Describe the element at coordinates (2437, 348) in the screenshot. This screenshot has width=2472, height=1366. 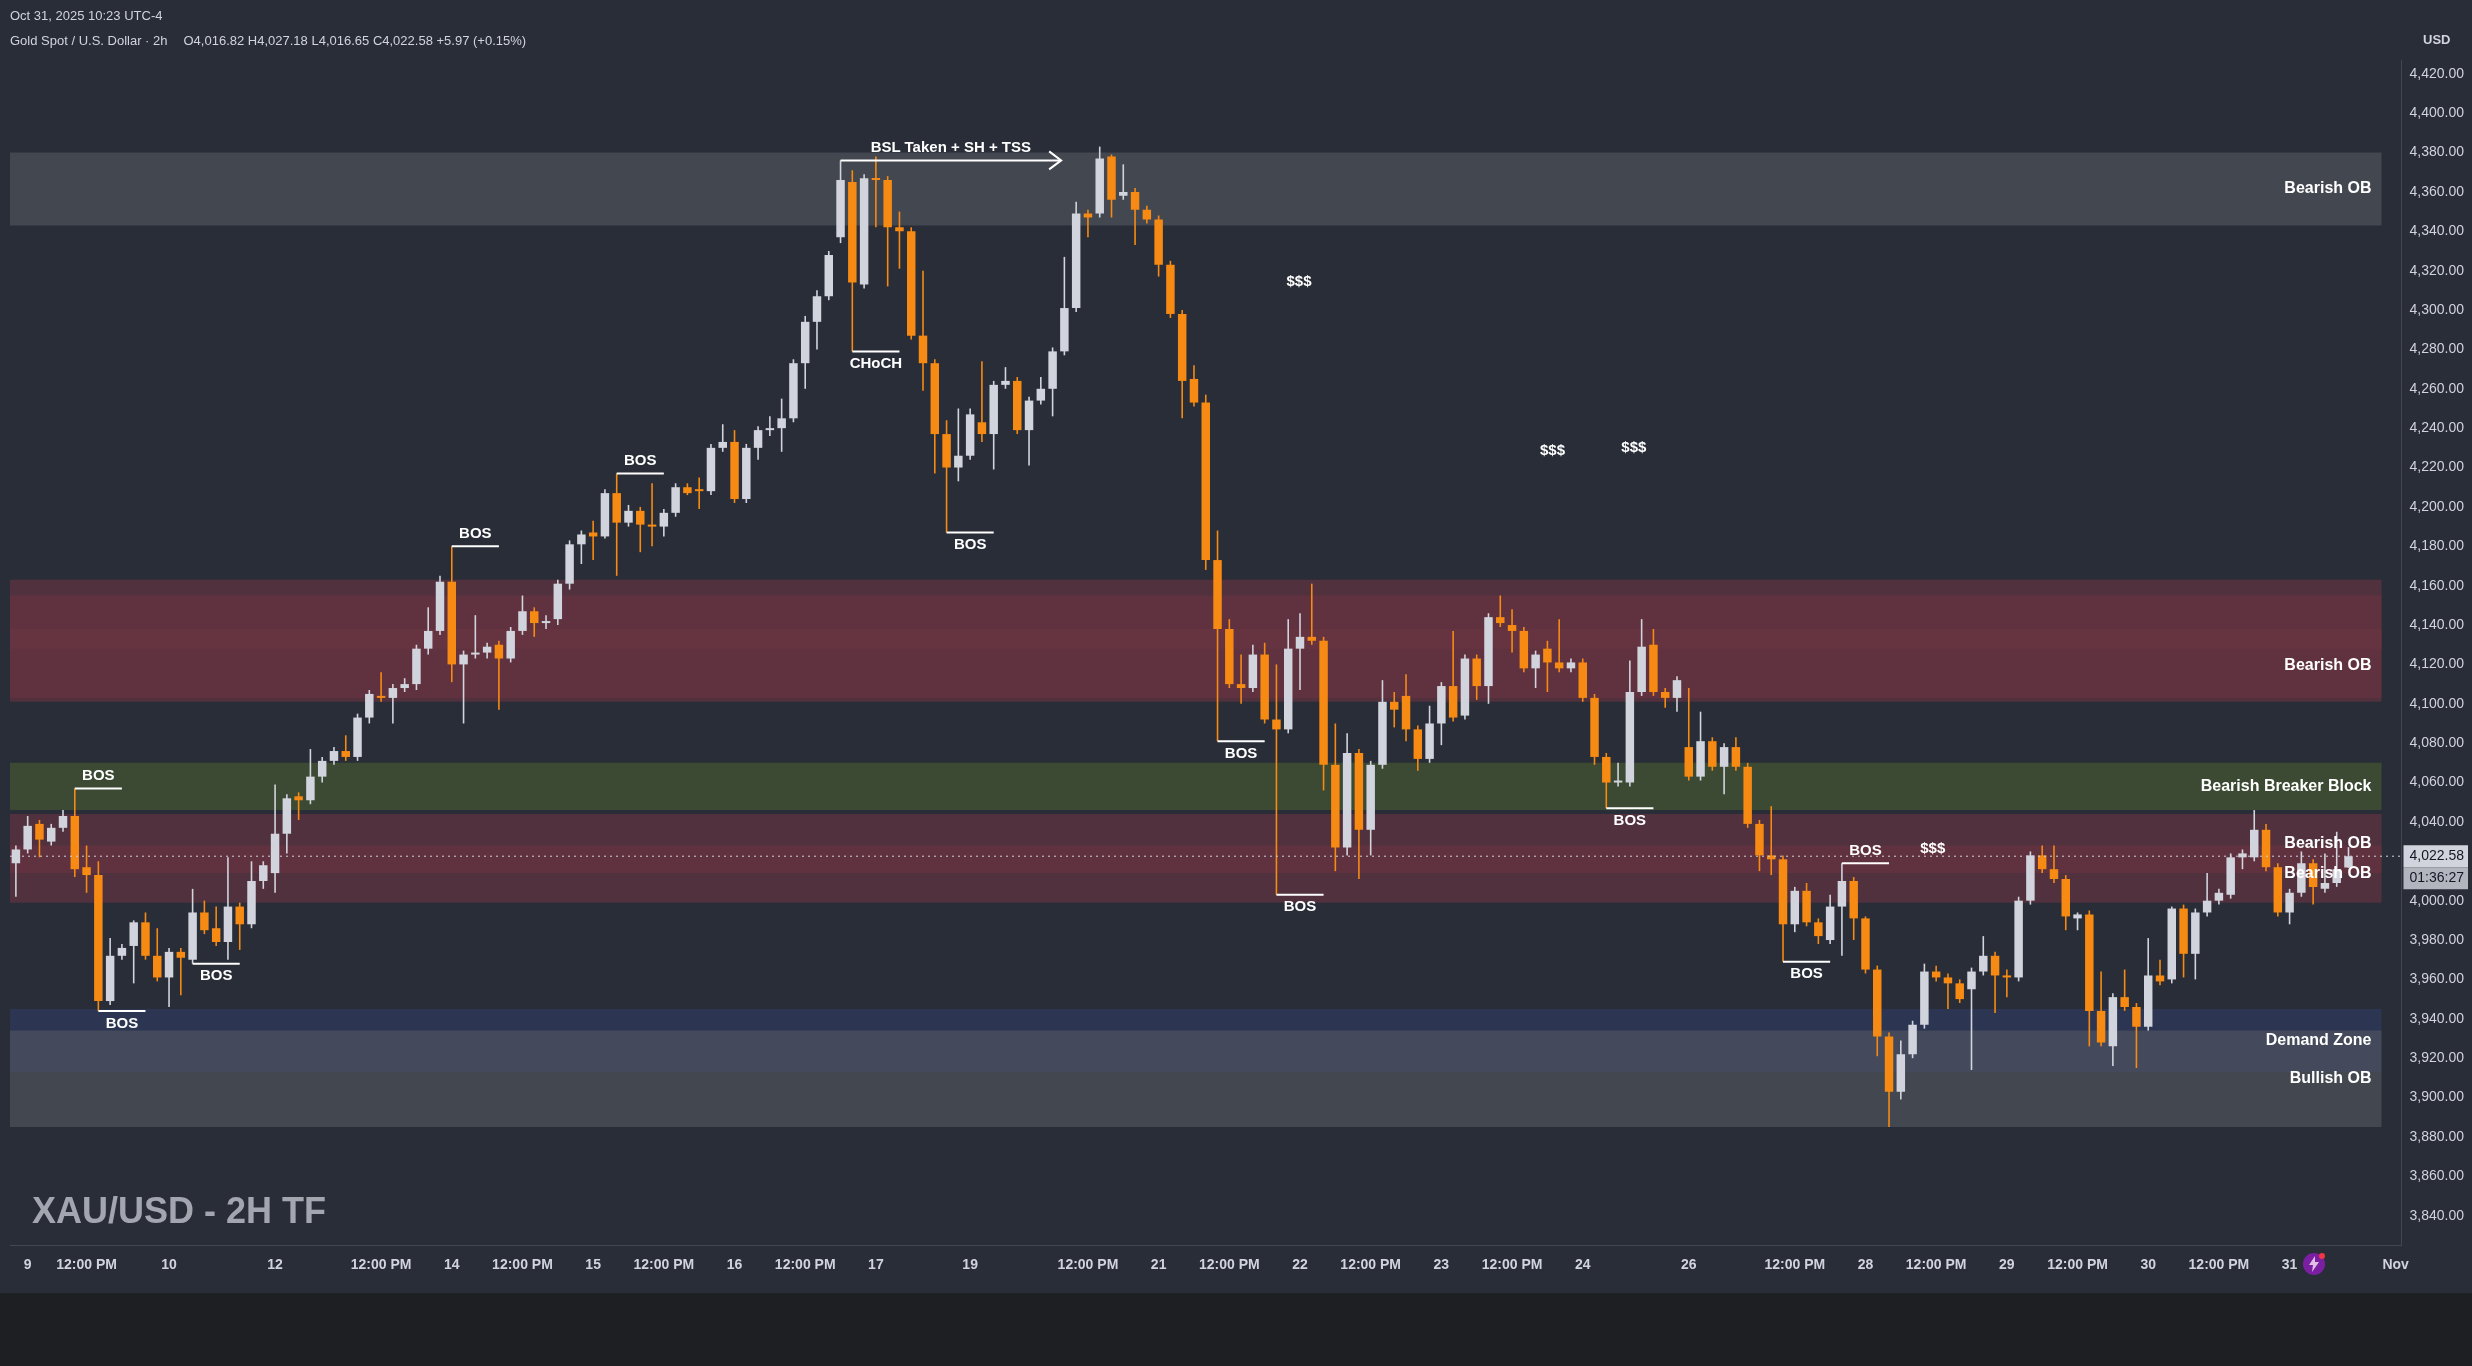
I see `y-tick-label: 4,280.00` at that location.